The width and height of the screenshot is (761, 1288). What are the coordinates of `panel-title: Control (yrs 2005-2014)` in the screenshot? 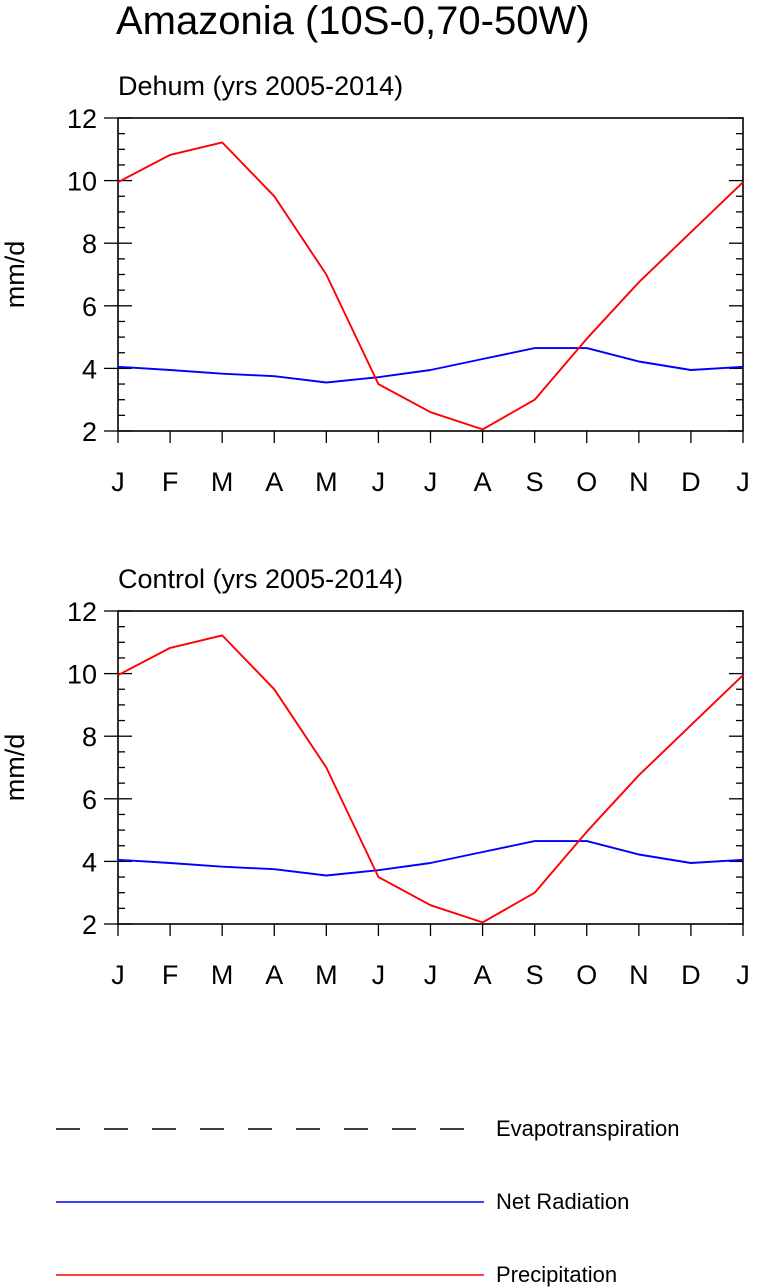 It's located at (260, 579).